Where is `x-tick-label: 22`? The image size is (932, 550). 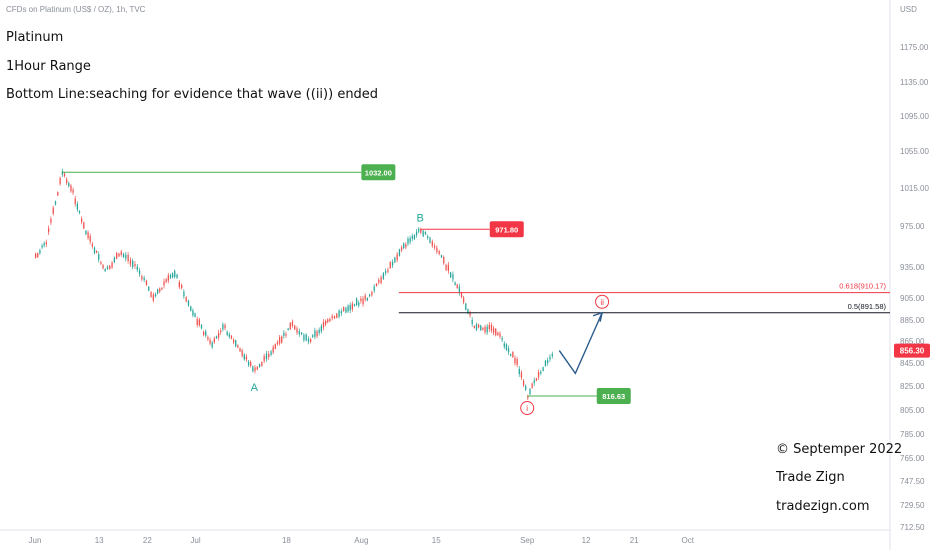 x-tick-label: 22 is located at coordinates (147, 540).